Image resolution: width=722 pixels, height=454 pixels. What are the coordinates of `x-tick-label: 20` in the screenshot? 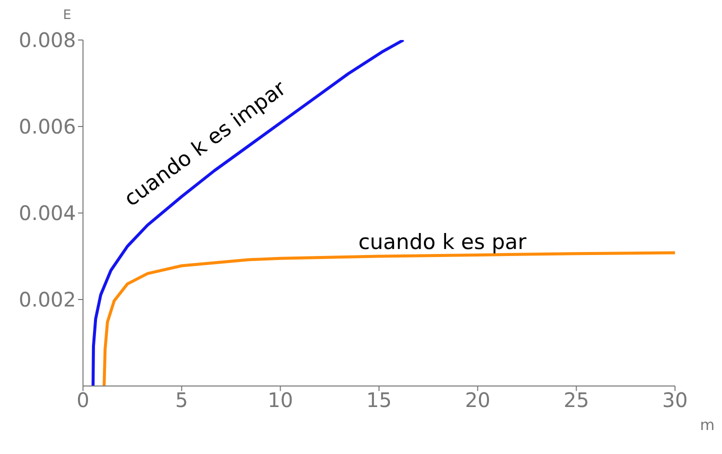 It's located at (477, 400).